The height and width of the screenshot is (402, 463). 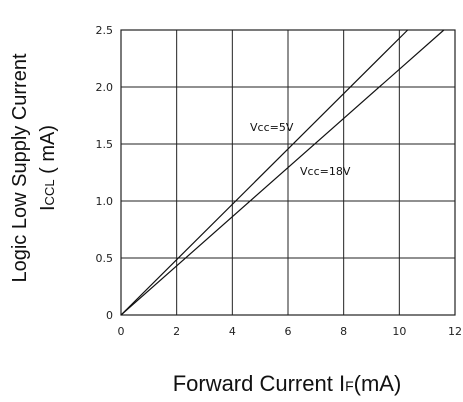 I want to click on x-axis-title: Forward Current IF(mA), so click(x=287, y=383).